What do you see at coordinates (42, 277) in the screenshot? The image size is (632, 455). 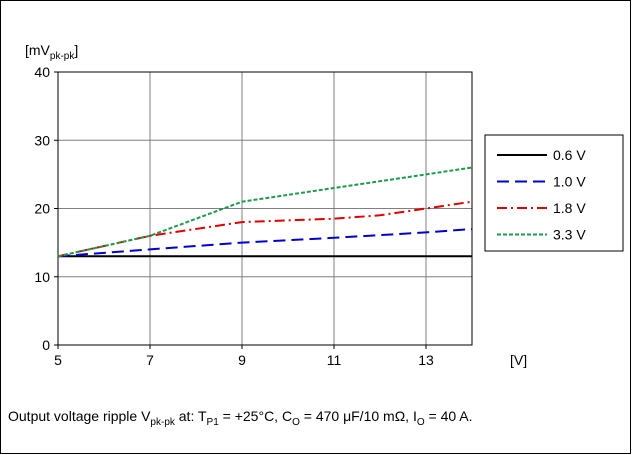 I see `y-tick-label: 10` at bounding box center [42, 277].